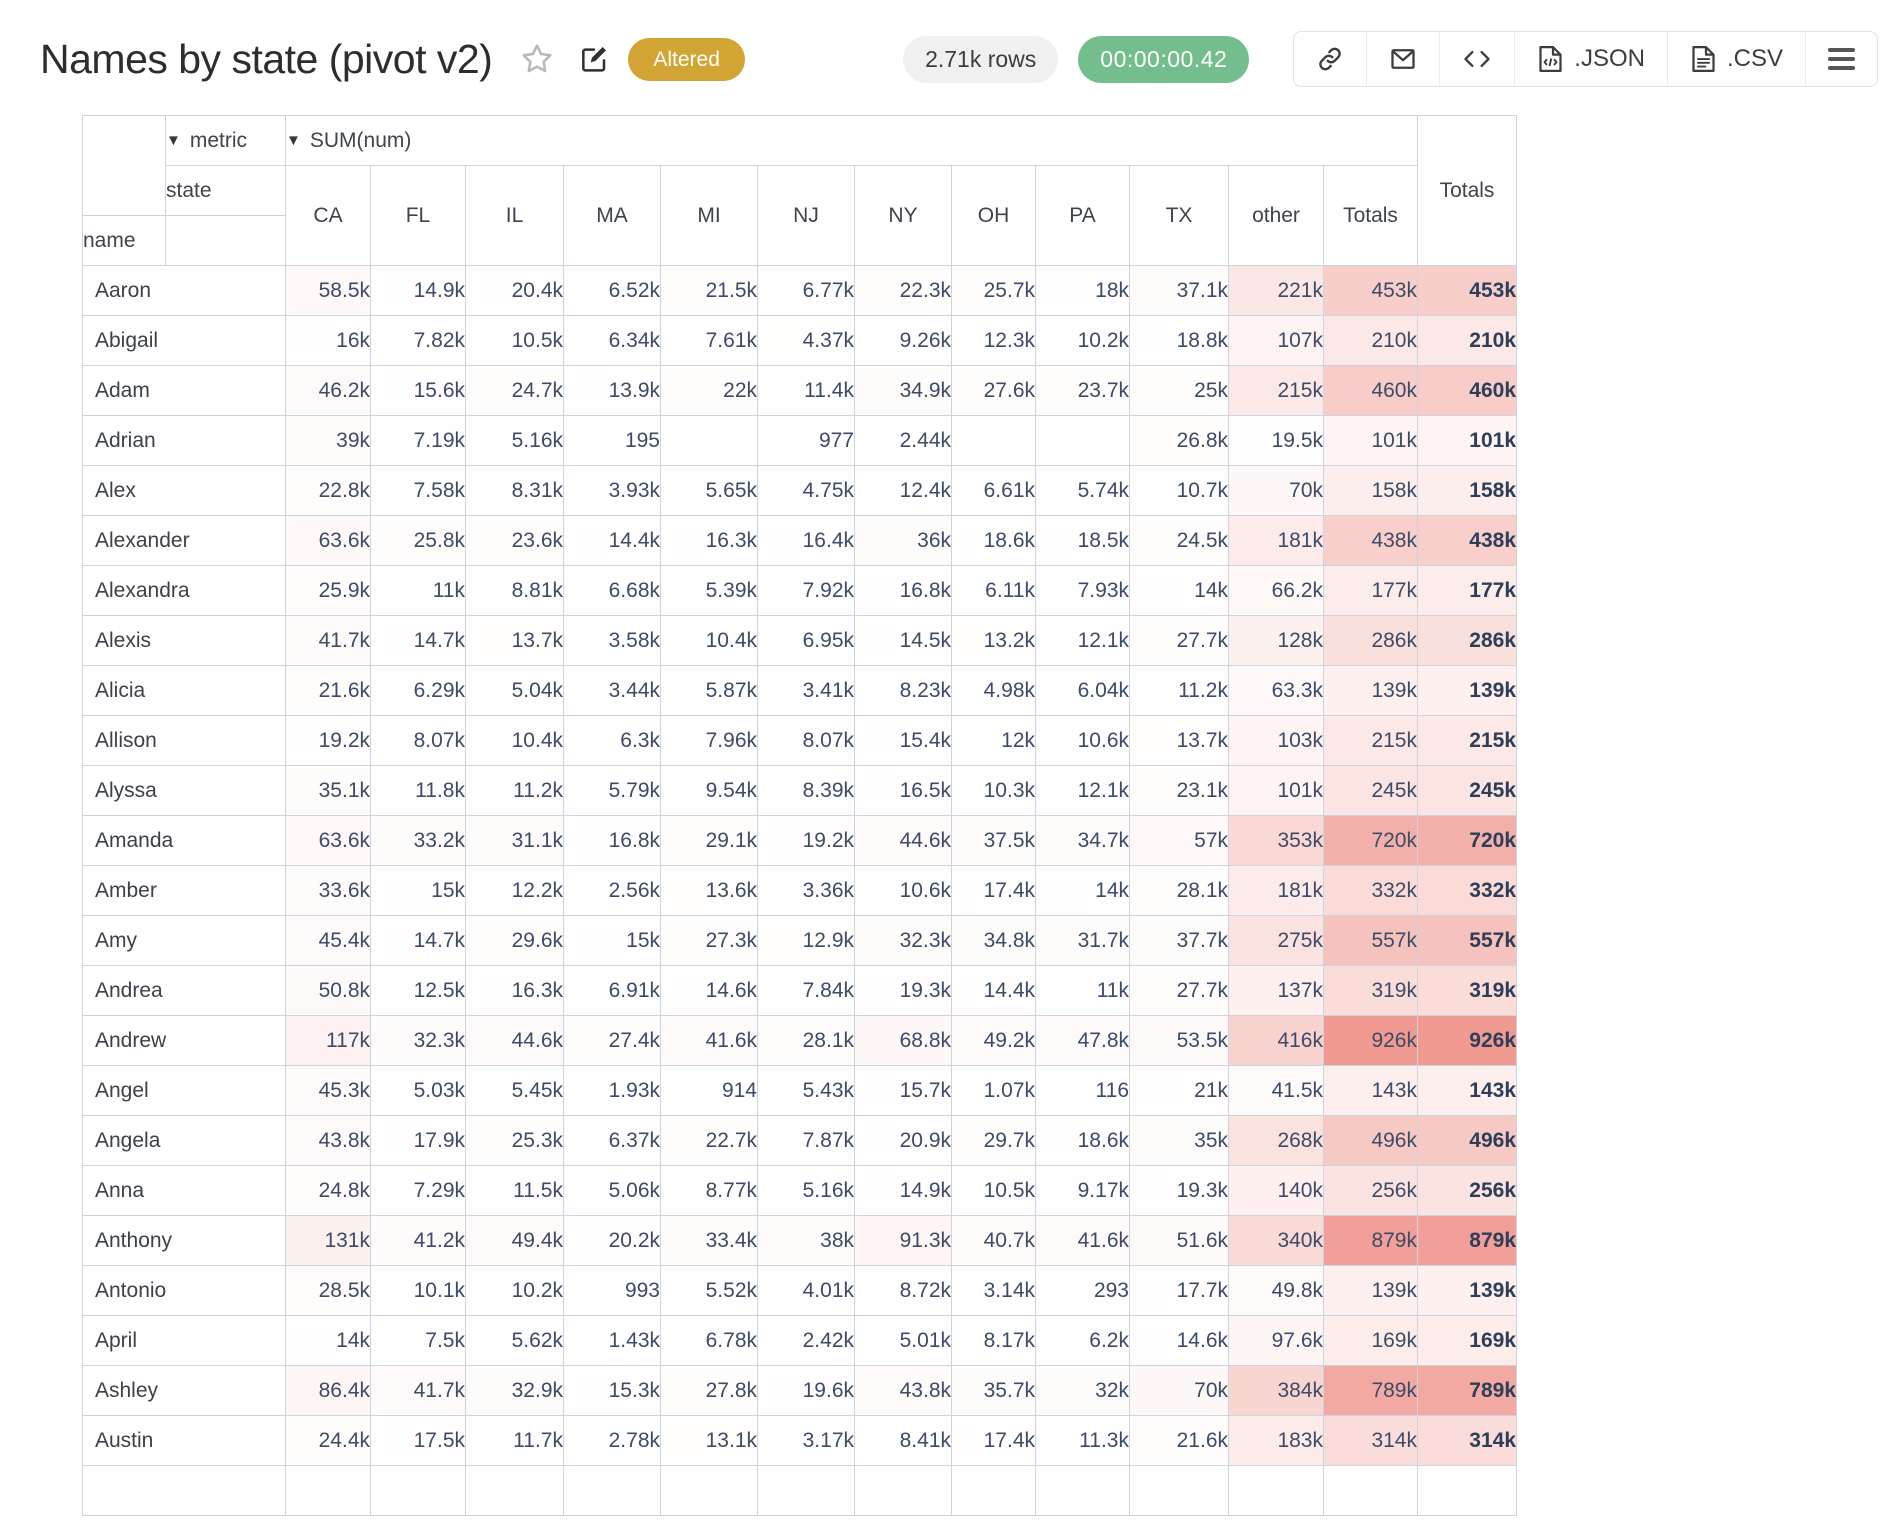 The image size is (1892, 1534). I want to click on data-cell: 49.8k, so click(1276, 1290).